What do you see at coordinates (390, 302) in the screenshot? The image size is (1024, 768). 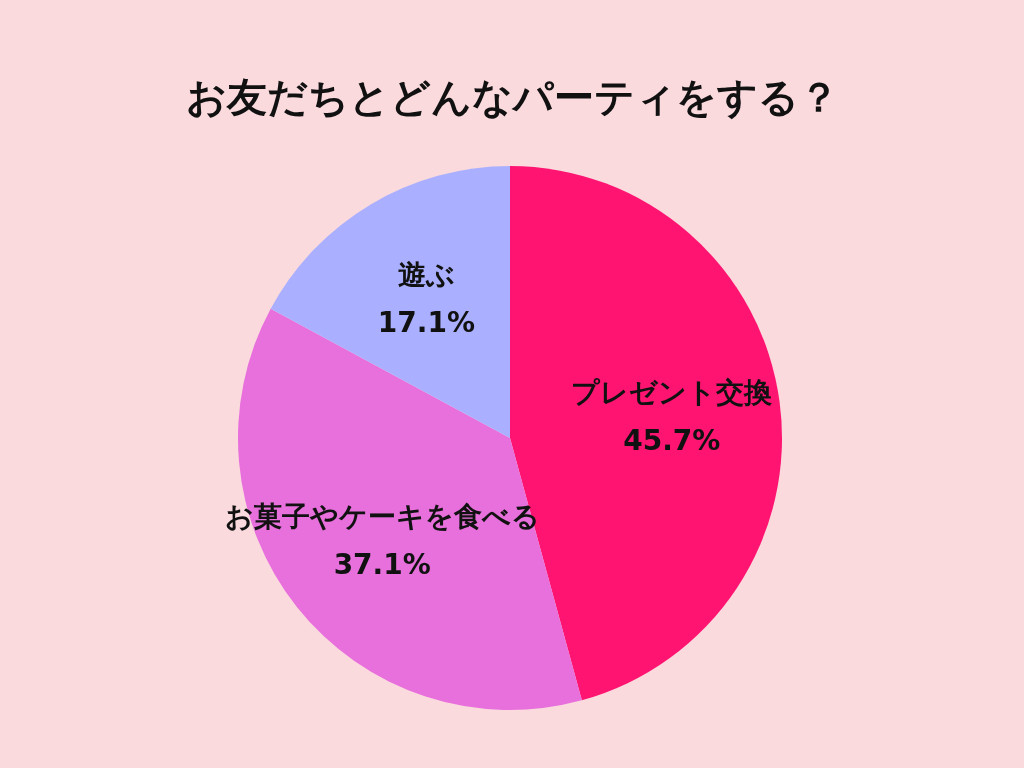 I see `pie-slice` at bounding box center [390, 302].